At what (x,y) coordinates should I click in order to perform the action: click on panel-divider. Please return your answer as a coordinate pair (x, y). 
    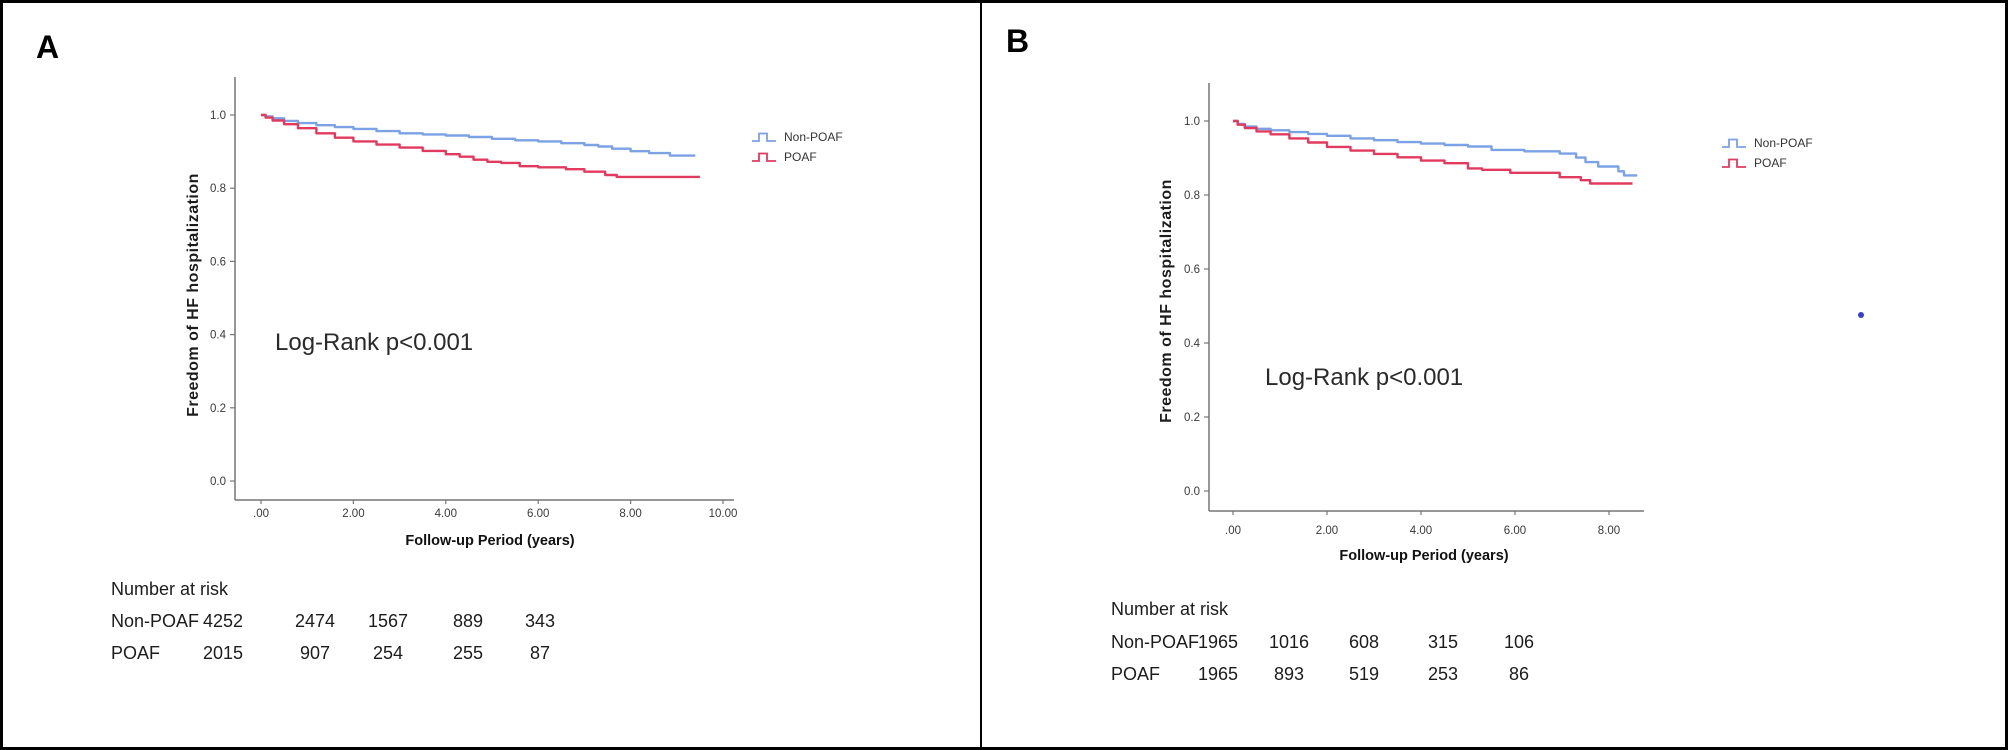
    Looking at the image, I should click on (981, 375).